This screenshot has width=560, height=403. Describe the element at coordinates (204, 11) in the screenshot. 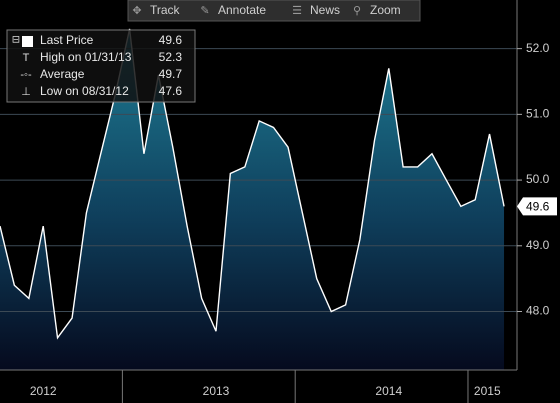

I see `toolbar-icon: ✎` at that location.